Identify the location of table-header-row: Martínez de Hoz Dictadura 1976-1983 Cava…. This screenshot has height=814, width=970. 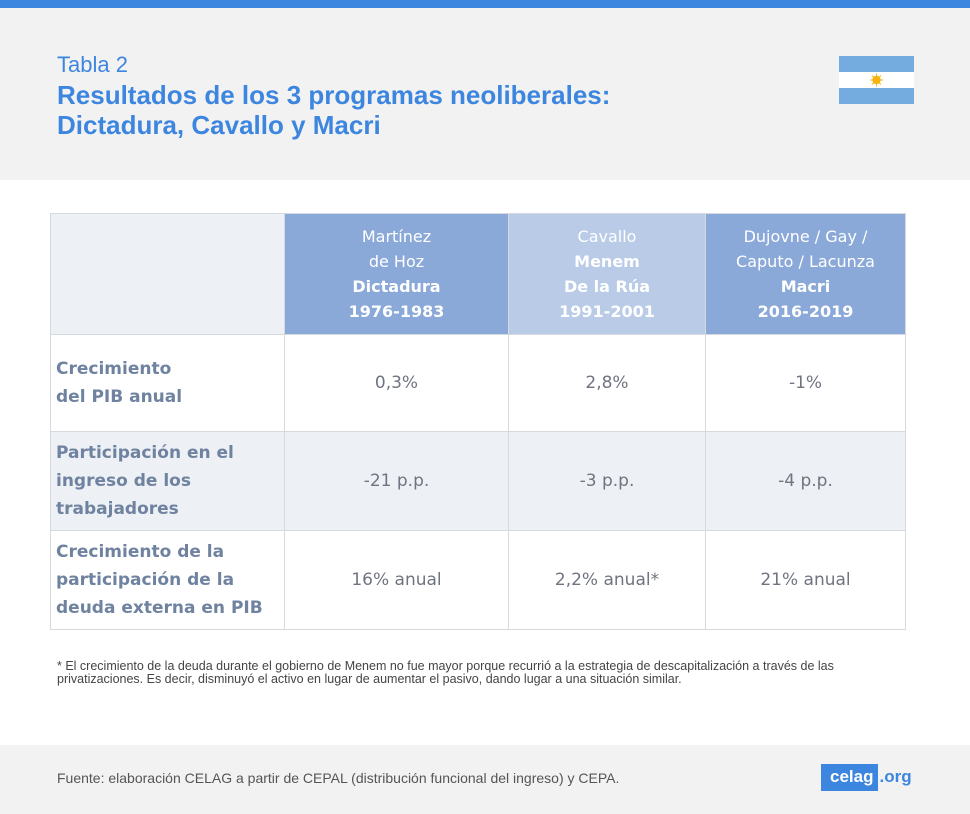
(478, 274).